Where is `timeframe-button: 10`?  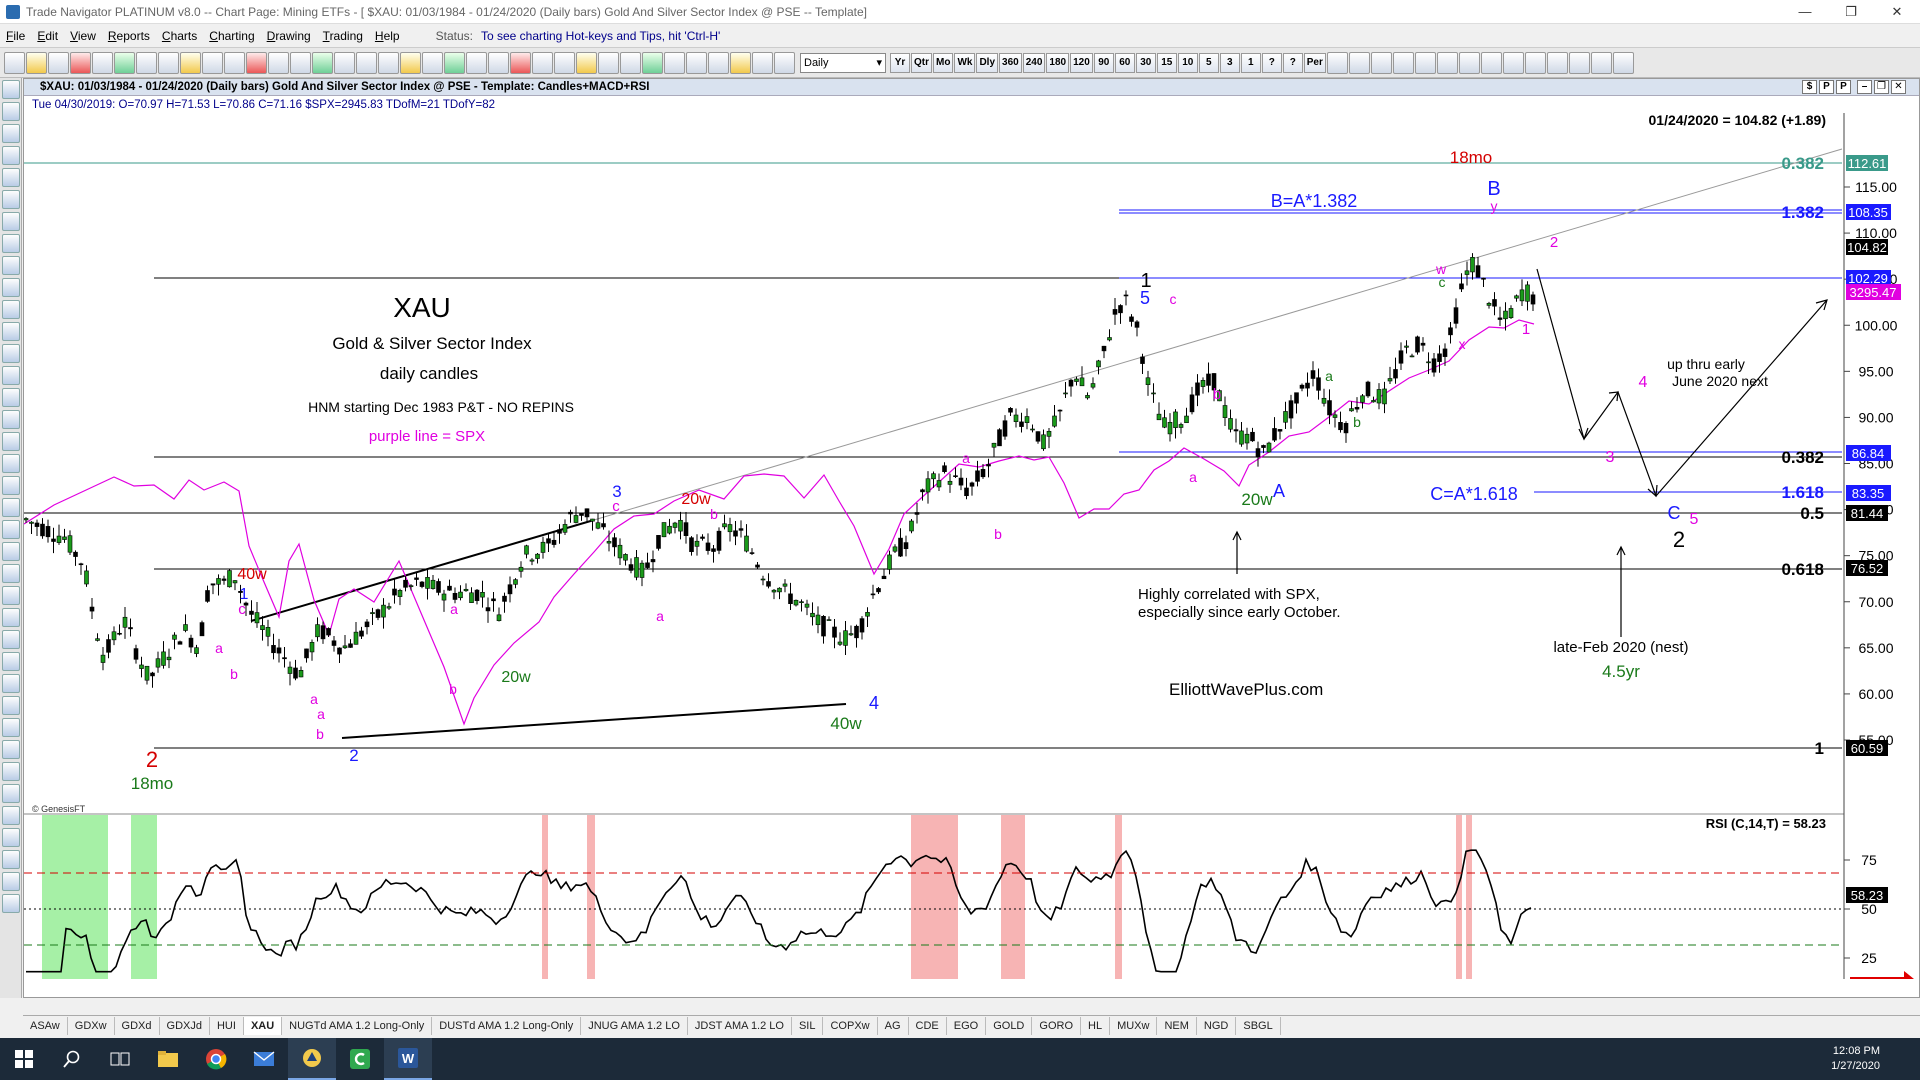
timeframe-button: 10 is located at coordinates (1187, 62).